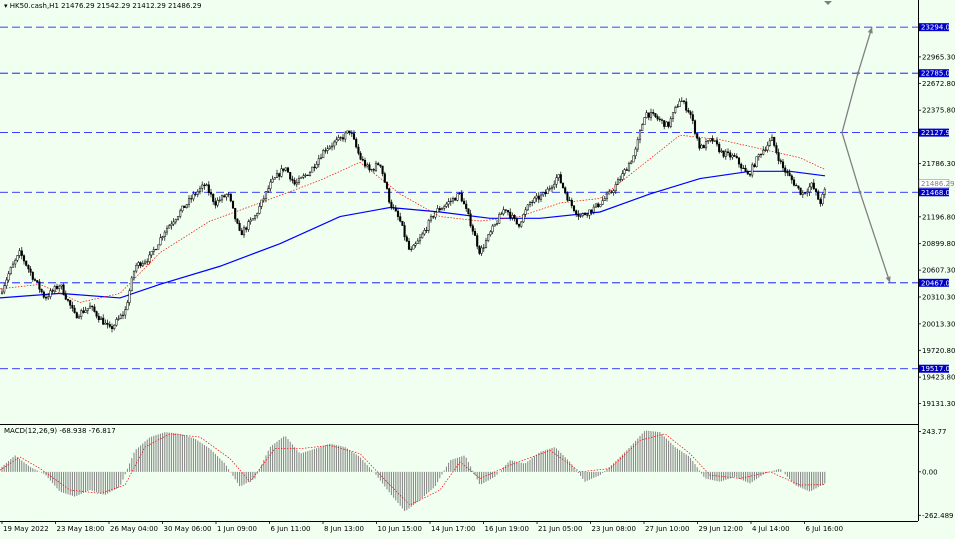 This screenshot has height=539, width=955. I want to click on price-tick-label: 22672.80, so click(938, 84).